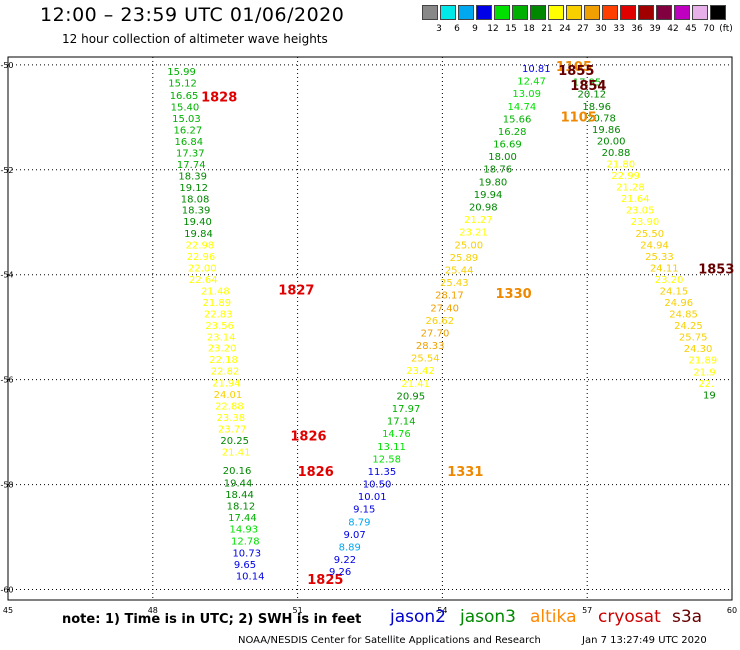  I want to click on wave-height-point: 17.44, so click(242, 518).